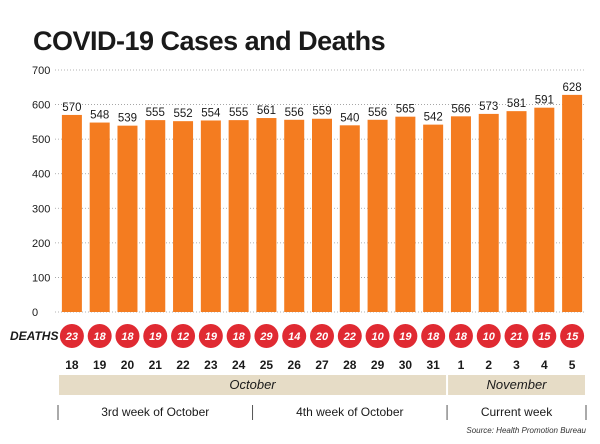 This screenshot has width=600, height=444. Describe the element at coordinates (239, 365) in the screenshot. I see `x-tick-label: 24` at that location.